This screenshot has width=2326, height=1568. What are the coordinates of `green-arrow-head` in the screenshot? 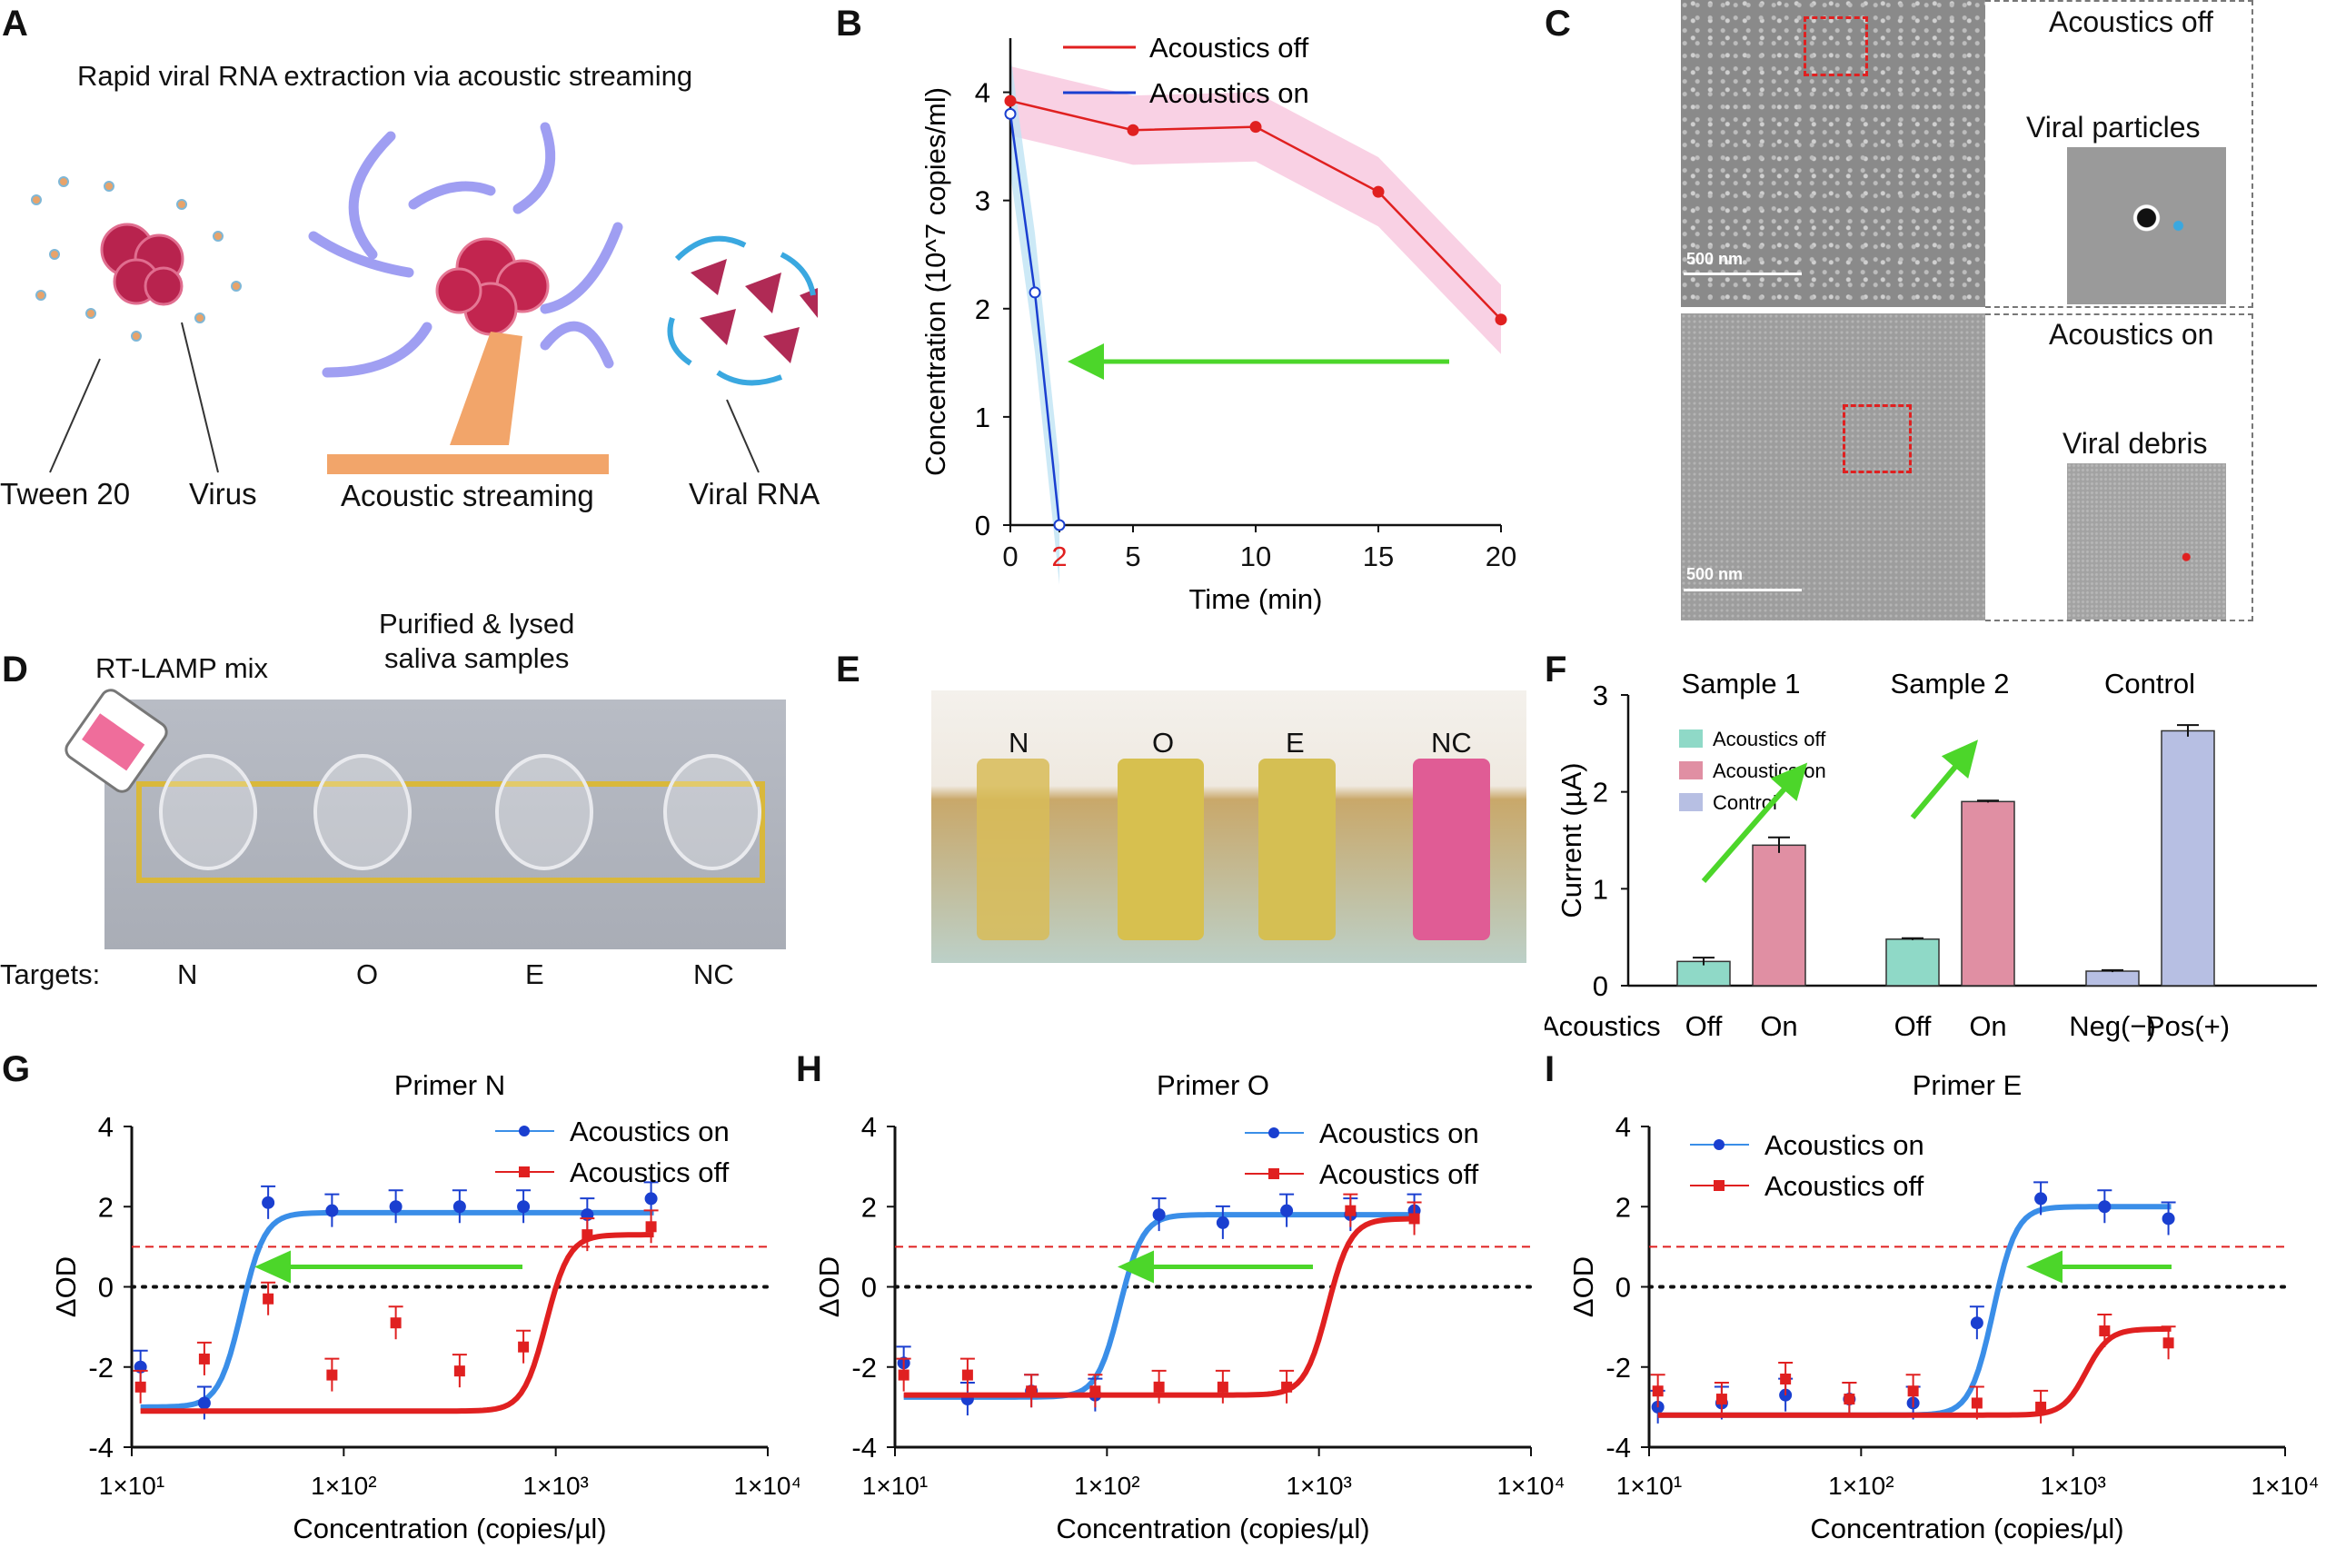 It's located at (272, 1267).